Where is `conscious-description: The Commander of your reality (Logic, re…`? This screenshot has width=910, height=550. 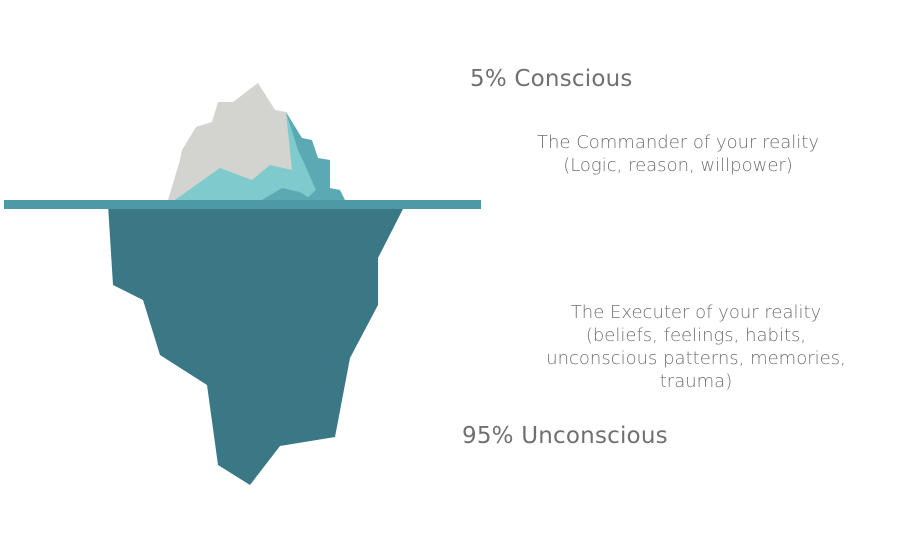 conscious-description: The Commander of your reality (Logic, re… is located at coordinates (678, 154).